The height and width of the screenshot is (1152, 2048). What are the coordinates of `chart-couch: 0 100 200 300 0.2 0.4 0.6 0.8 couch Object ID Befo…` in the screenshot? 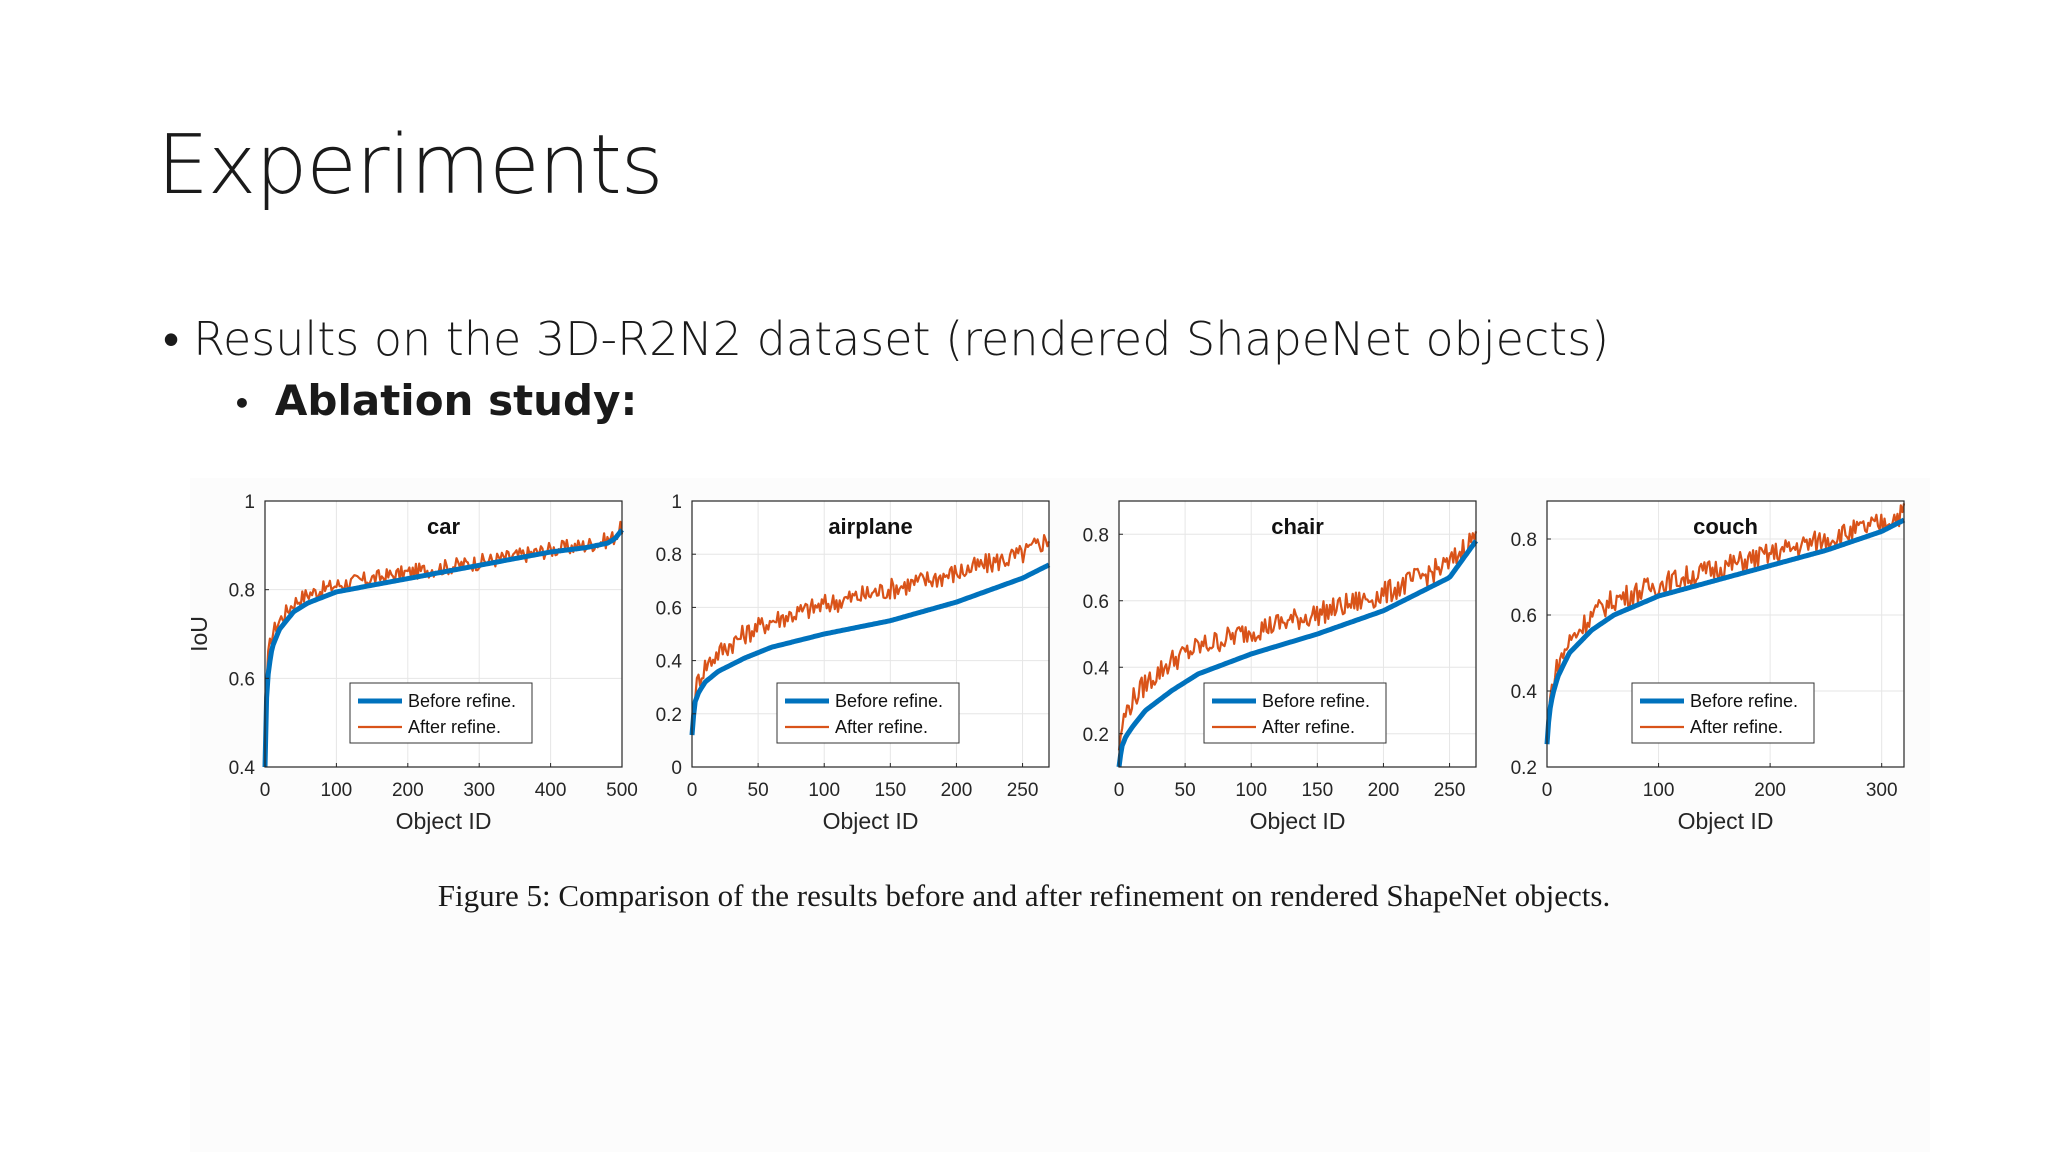 It's located at (1708, 667).